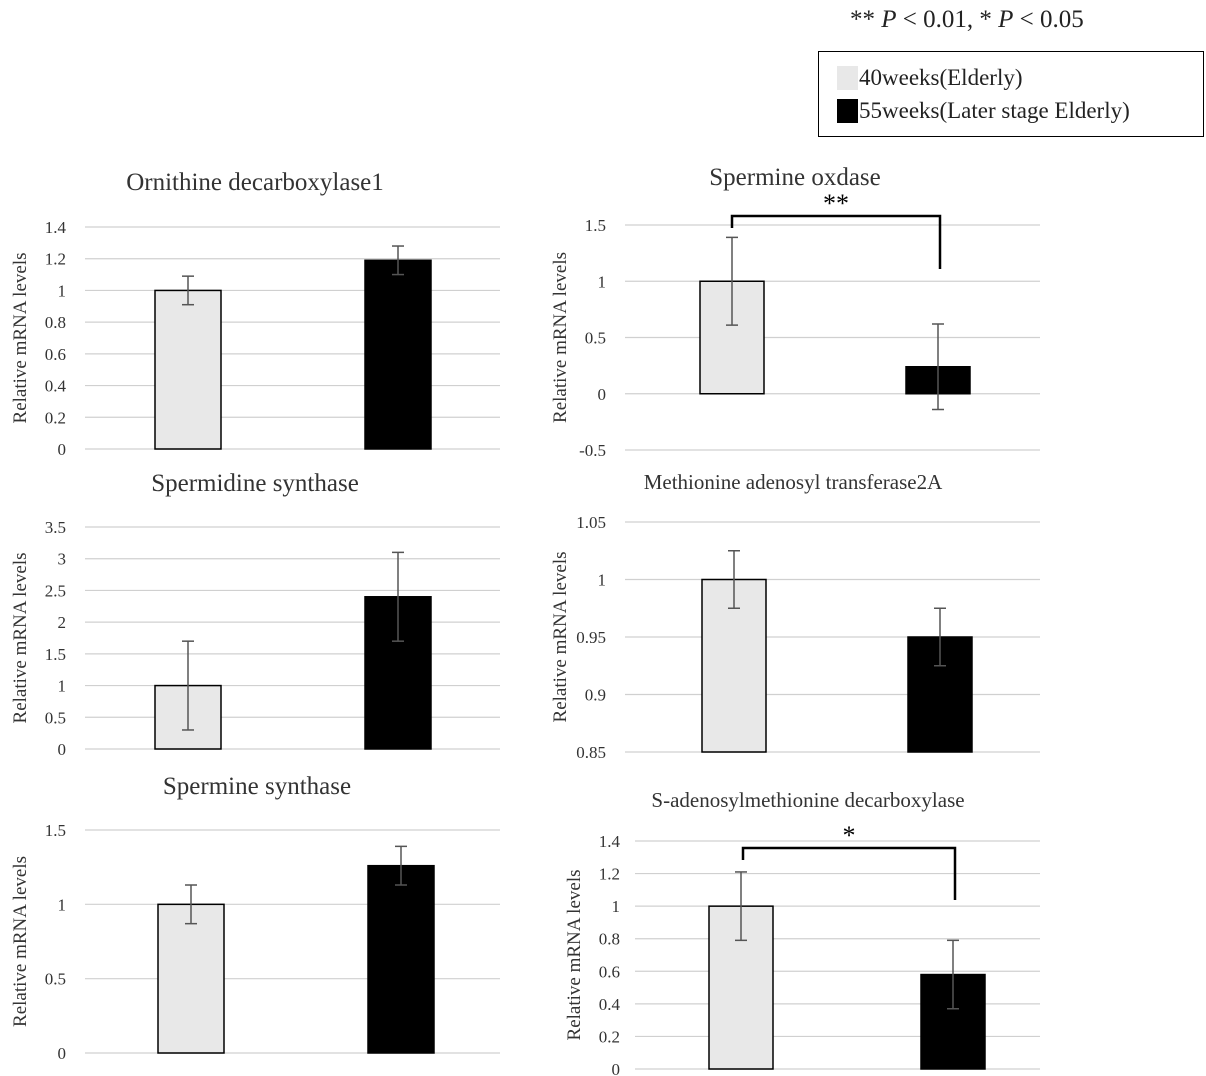  Describe the element at coordinates (807, 800) in the screenshot. I see `chart-title: S-adenosylmethionine decarboxylase` at that location.